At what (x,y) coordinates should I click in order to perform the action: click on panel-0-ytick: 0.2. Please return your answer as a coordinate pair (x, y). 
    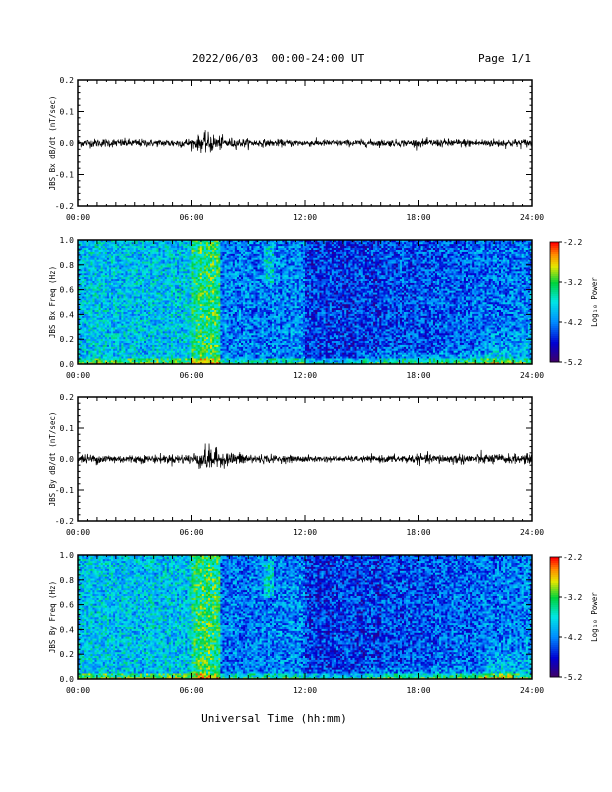
    Looking at the image, I should click on (67, 80).